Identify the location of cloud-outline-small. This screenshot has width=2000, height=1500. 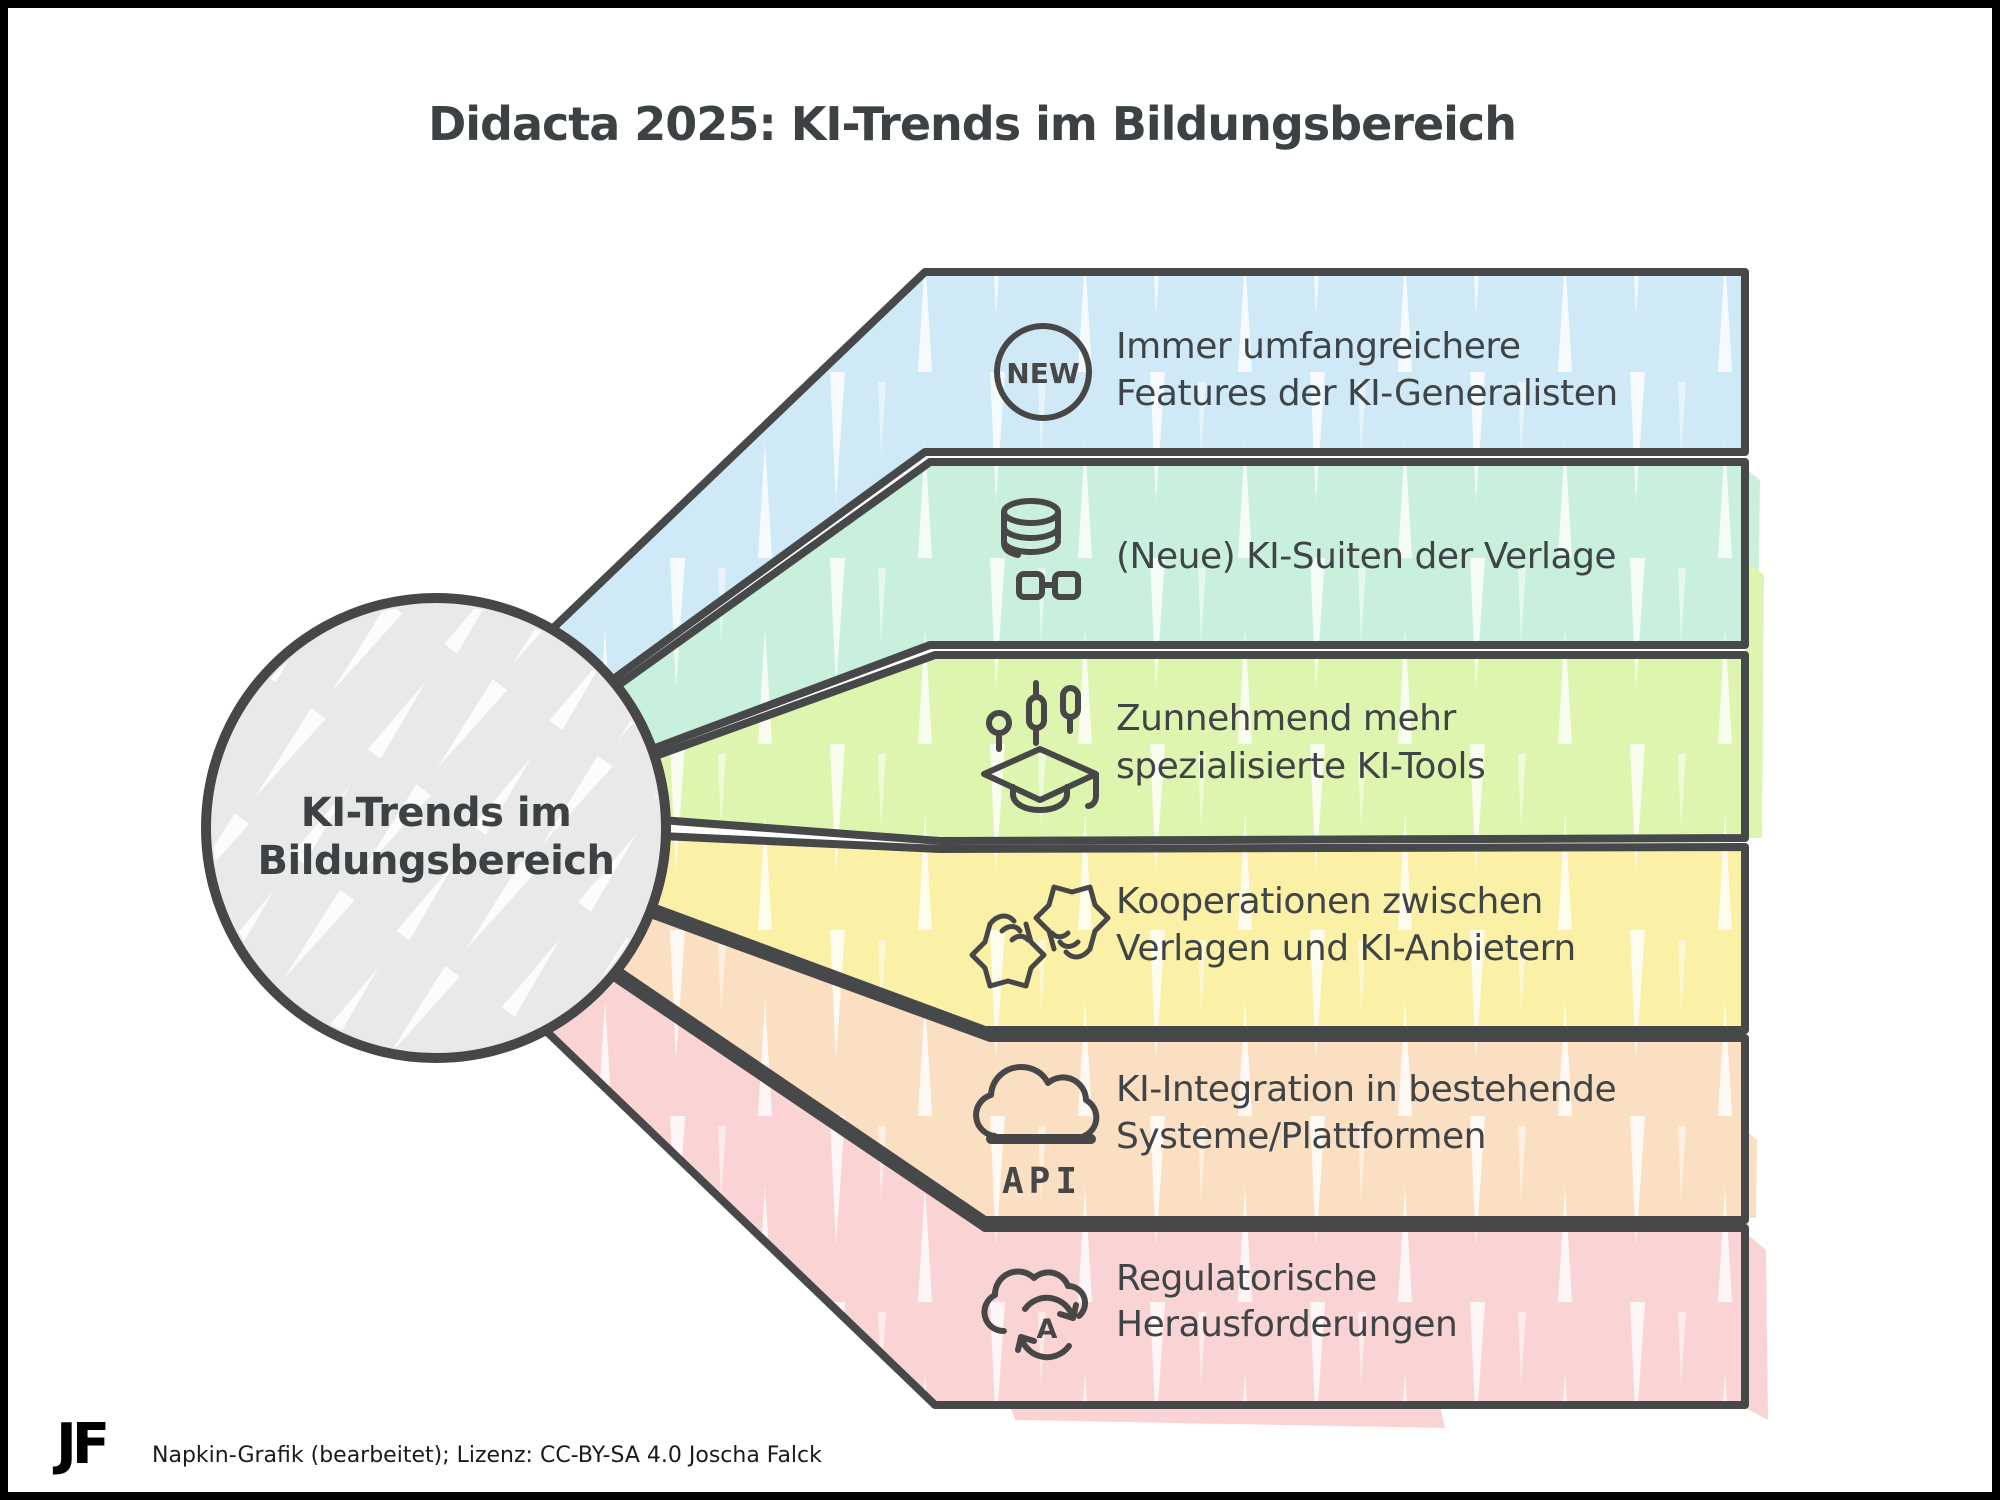
(1035, 1301).